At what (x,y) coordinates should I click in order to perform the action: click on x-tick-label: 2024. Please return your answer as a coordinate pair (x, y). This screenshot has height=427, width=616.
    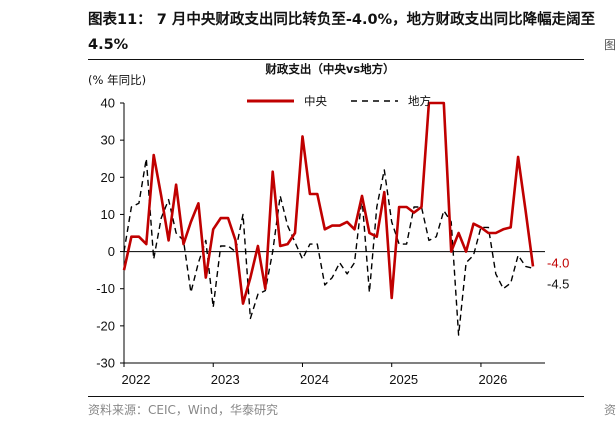
    Looking at the image, I should click on (314, 379).